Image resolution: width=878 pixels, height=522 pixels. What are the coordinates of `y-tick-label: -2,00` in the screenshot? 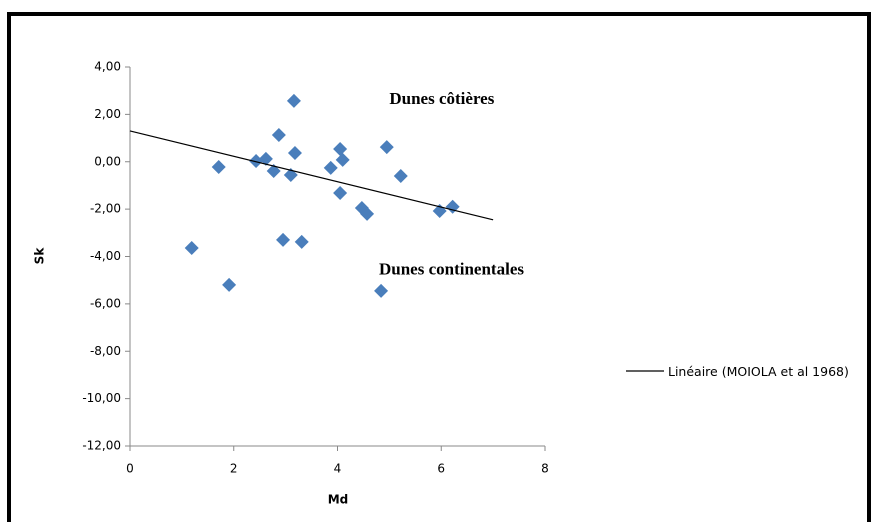 It's located at (105, 209).